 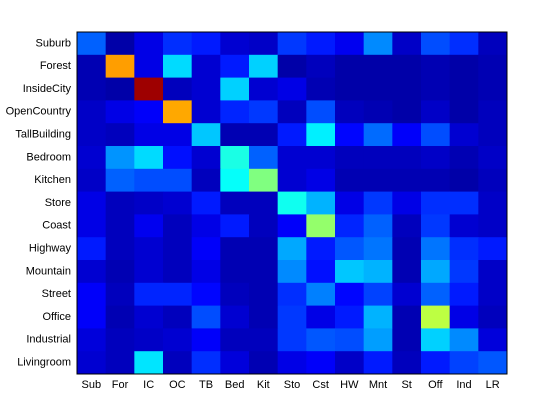 I want to click on y-tick-label: Kitchen, so click(x=52, y=180).